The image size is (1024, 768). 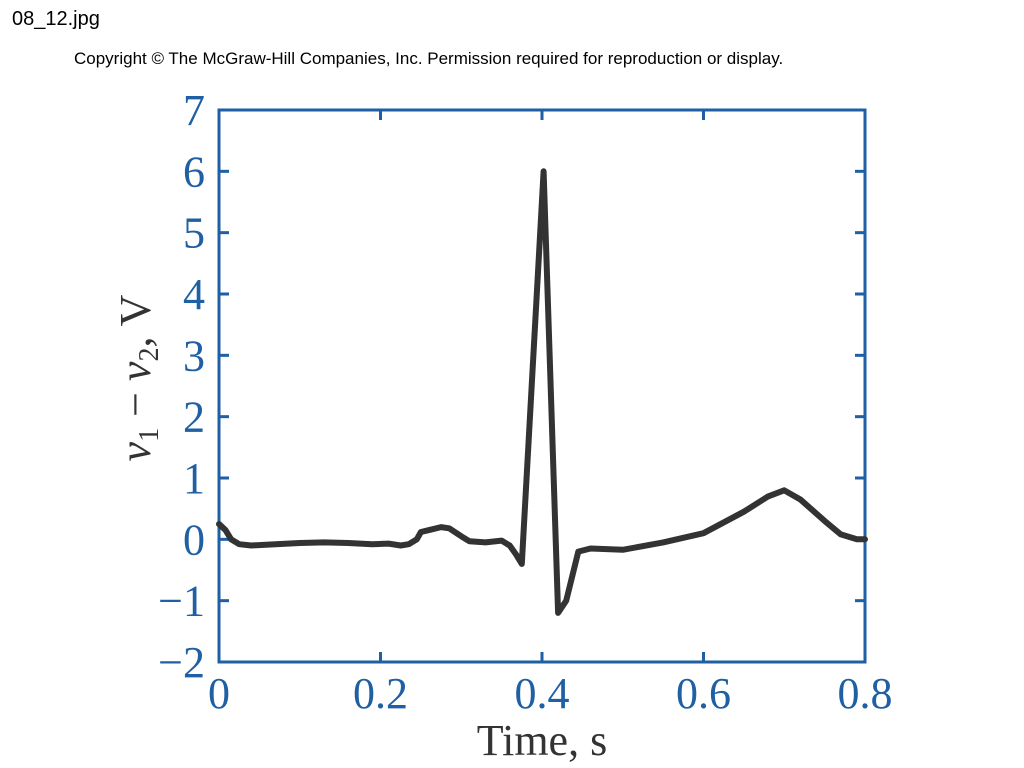 I want to click on y-title-minus: −, so click(x=135, y=404).